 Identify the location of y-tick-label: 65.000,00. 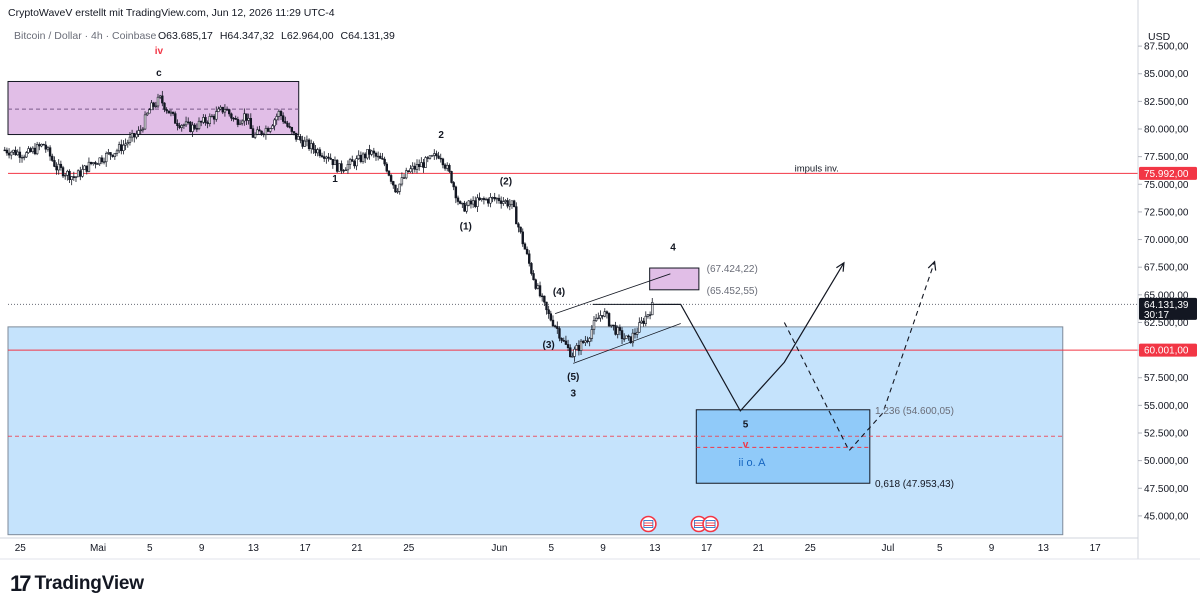
(1166, 295).